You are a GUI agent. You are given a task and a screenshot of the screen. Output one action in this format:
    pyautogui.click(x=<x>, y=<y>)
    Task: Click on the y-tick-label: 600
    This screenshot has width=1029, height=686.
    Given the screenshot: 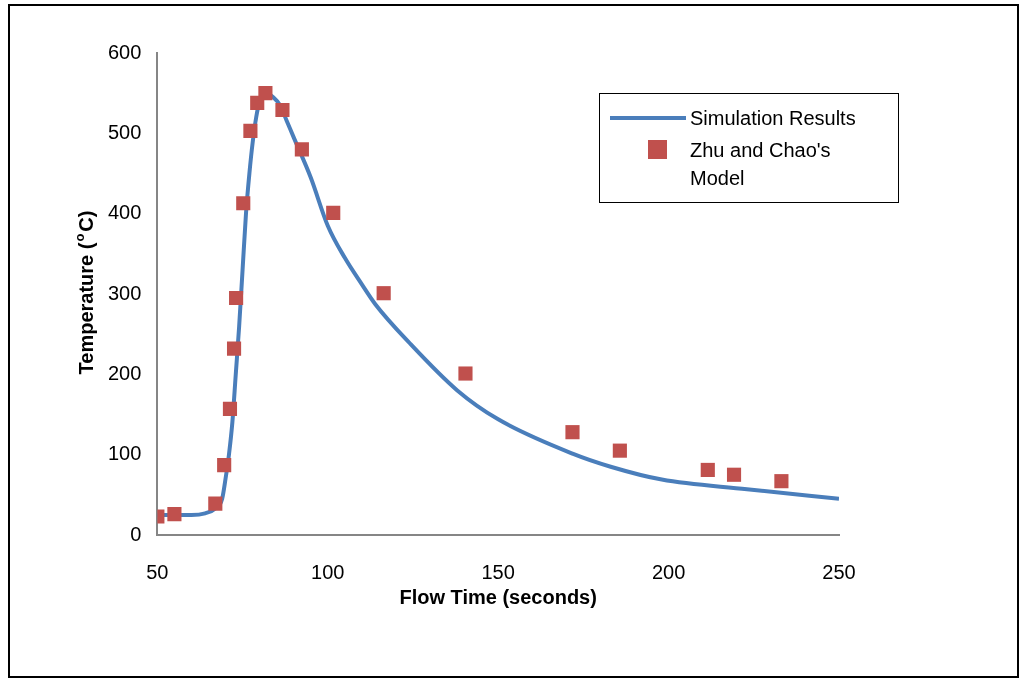 What is the action you would take?
    pyautogui.click(x=124, y=51)
    